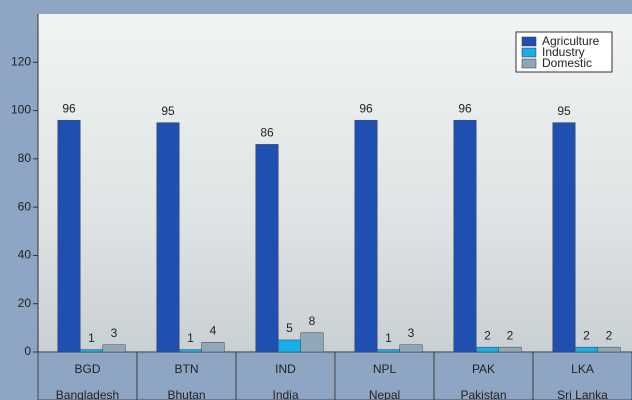 Image resolution: width=632 pixels, height=400 pixels. What do you see at coordinates (25, 158) in the screenshot?
I see `y-tick-label: 80` at bounding box center [25, 158].